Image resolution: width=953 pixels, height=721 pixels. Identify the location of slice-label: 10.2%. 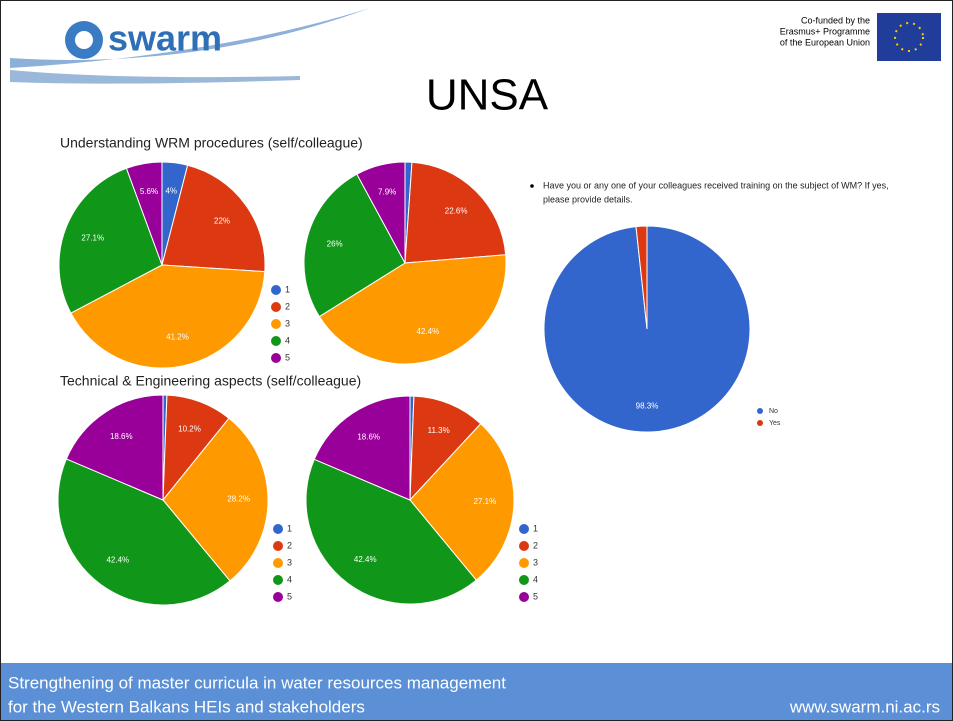
(189, 428).